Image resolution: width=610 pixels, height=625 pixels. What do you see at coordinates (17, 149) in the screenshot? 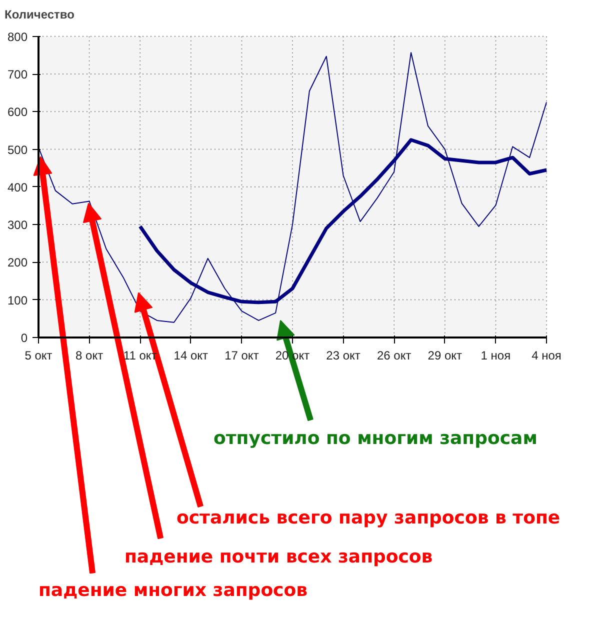
I see `y-tick-label: 500` at bounding box center [17, 149].